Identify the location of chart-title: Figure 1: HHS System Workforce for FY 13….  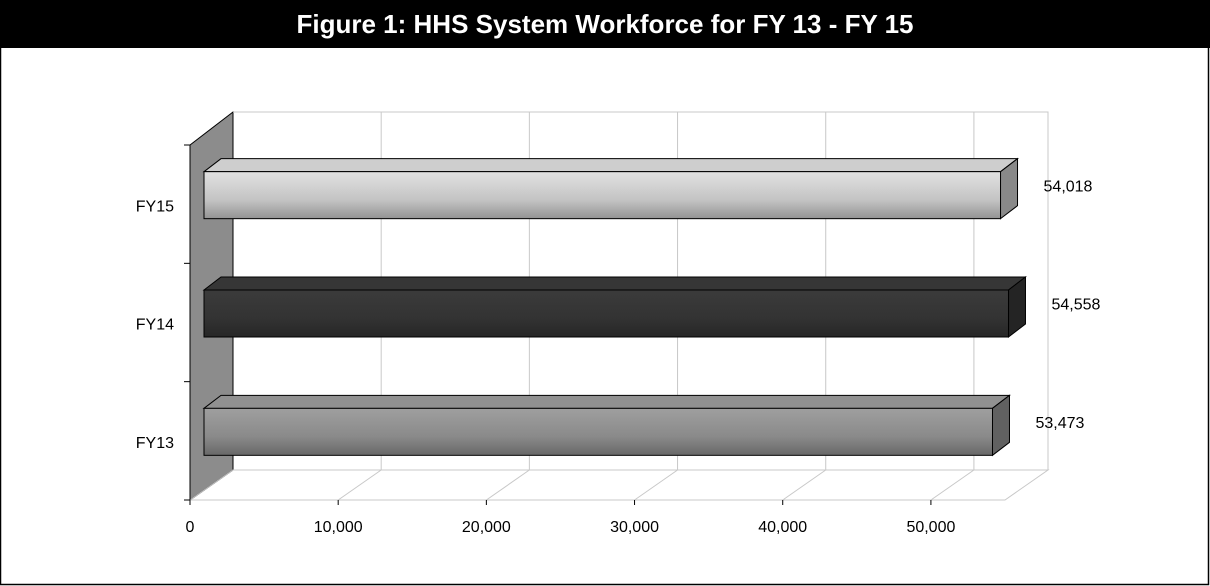
(605, 24).